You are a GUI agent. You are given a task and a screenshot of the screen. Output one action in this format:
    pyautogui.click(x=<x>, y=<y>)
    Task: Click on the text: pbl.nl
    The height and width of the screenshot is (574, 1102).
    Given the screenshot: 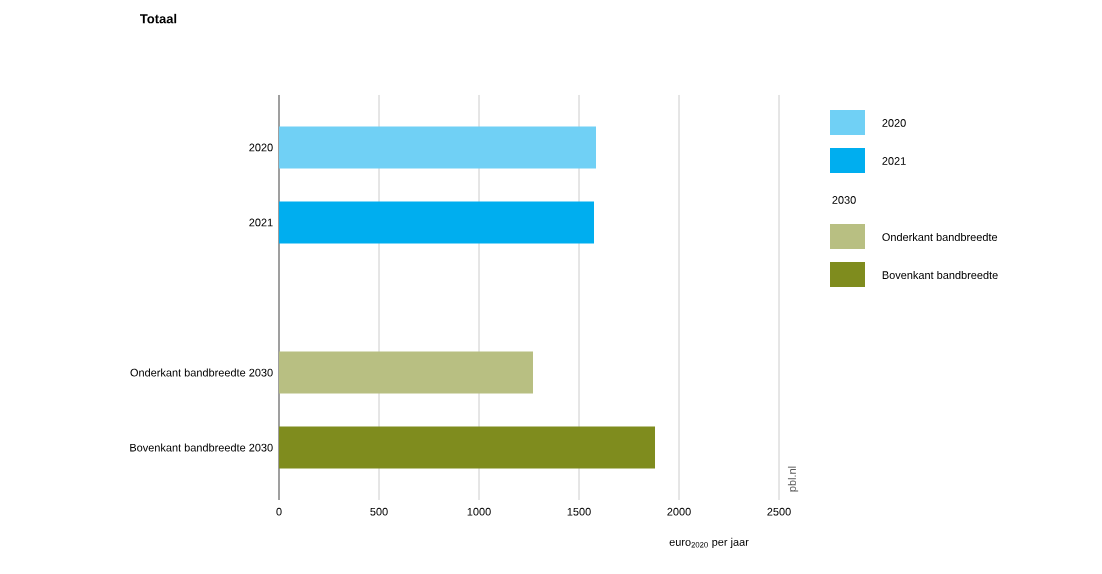 What is the action you would take?
    pyautogui.click(x=793, y=479)
    